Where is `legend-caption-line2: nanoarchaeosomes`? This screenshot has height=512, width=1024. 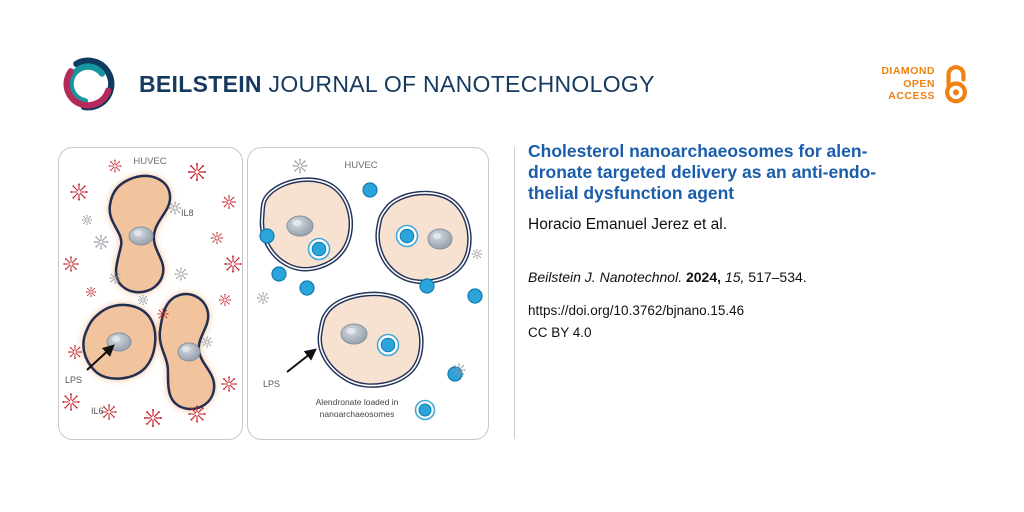
legend-caption-line2: nanoarchaeosomes is located at coordinates (357, 414).